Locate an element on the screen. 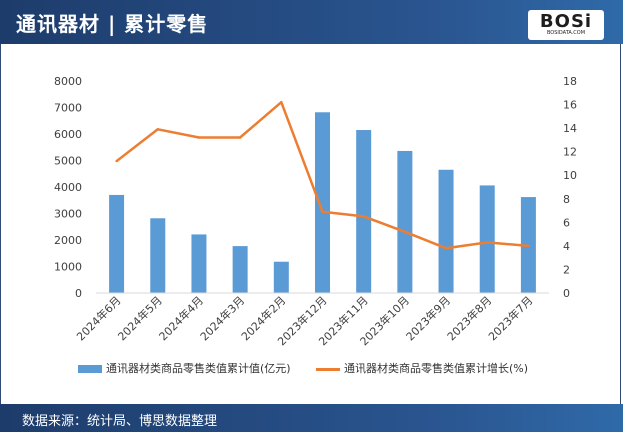 The width and height of the screenshot is (623, 432). left-axis: 0 1000 2000 3000 4000 5000 6000 7000 8000 is located at coordinates (68, 187).